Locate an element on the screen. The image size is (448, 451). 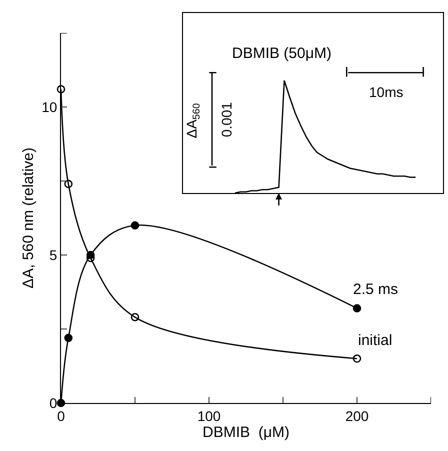
y-axis-title: ΔA, 560 nm (relative) is located at coordinates (28, 218).